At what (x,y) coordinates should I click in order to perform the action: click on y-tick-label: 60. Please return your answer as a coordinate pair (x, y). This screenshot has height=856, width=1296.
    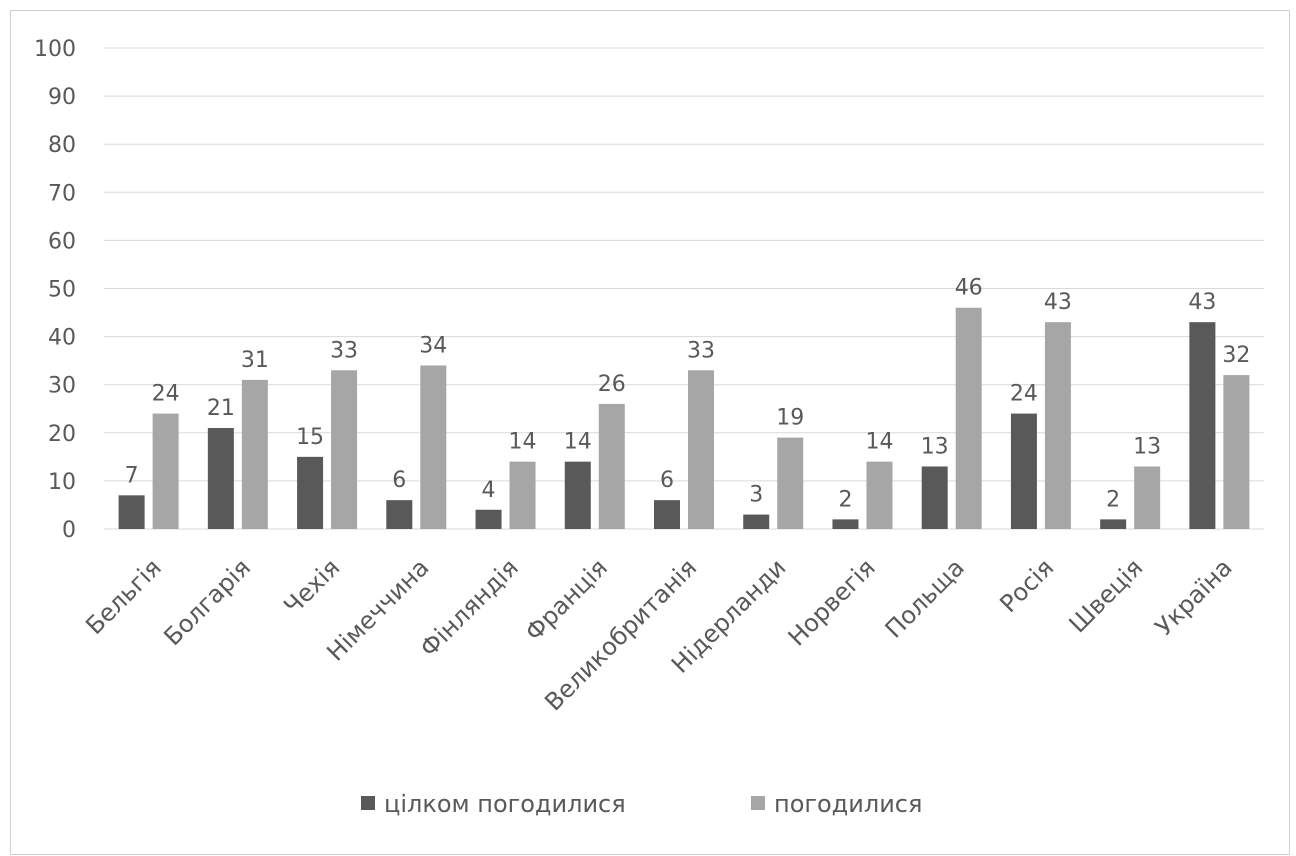
    Looking at the image, I should click on (62, 241).